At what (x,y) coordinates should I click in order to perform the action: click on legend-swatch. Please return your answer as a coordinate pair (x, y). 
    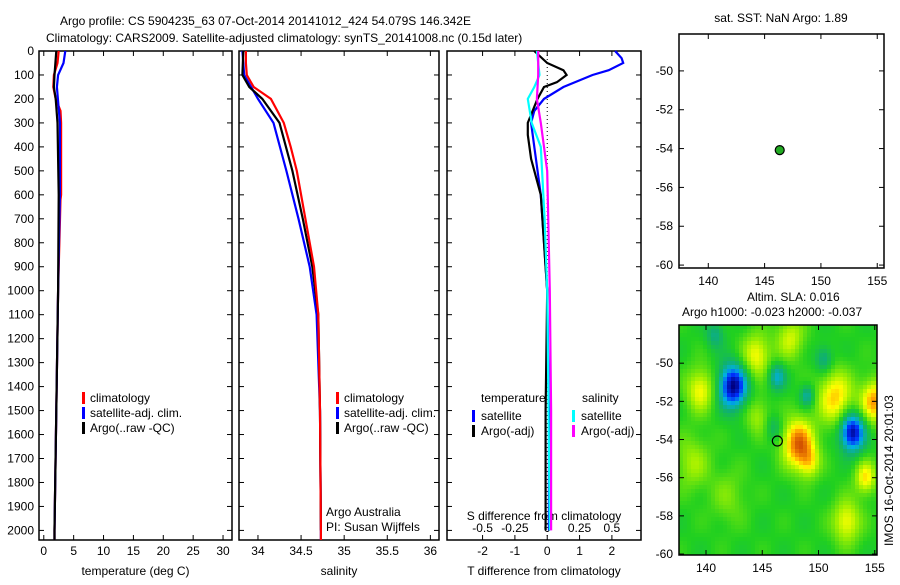
    Looking at the image, I should click on (573, 431).